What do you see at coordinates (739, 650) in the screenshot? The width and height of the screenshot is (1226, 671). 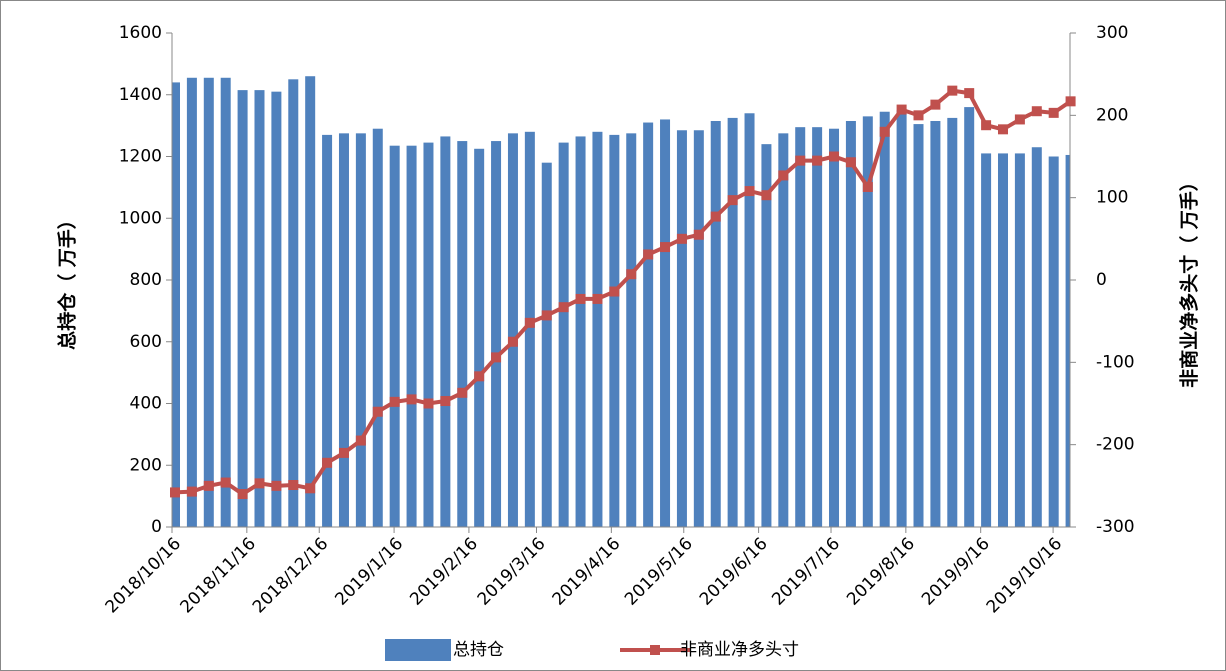 I see `legend-label: 非商业净多头寸` at bounding box center [739, 650].